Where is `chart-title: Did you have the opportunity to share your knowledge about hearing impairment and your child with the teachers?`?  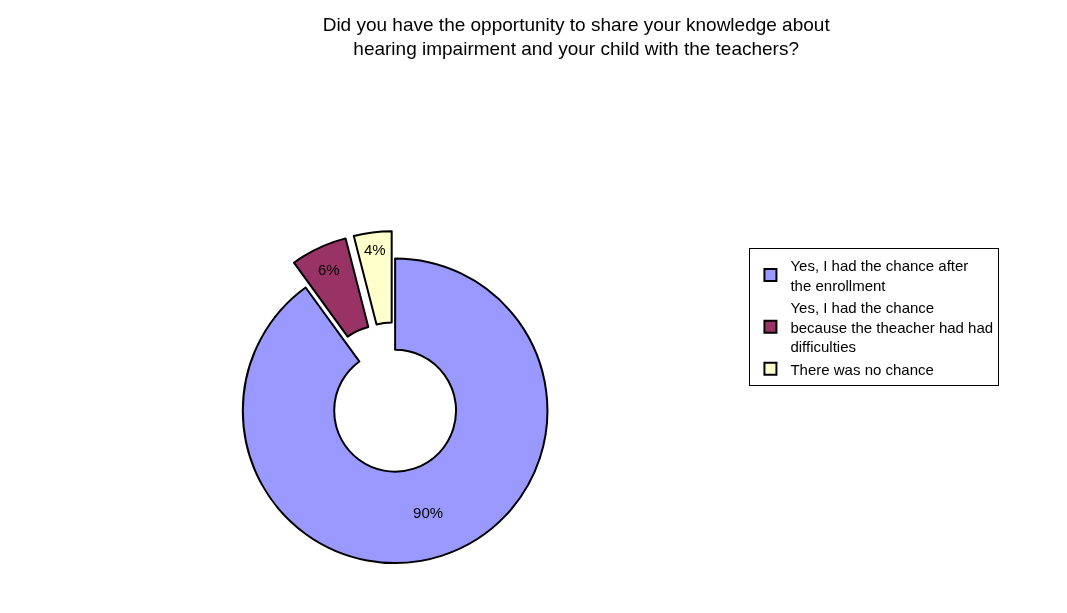
chart-title: Did you have the opportunity to share your knowledge about hearing impairment and your child with the teachers? is located at coordinates (576, 36).